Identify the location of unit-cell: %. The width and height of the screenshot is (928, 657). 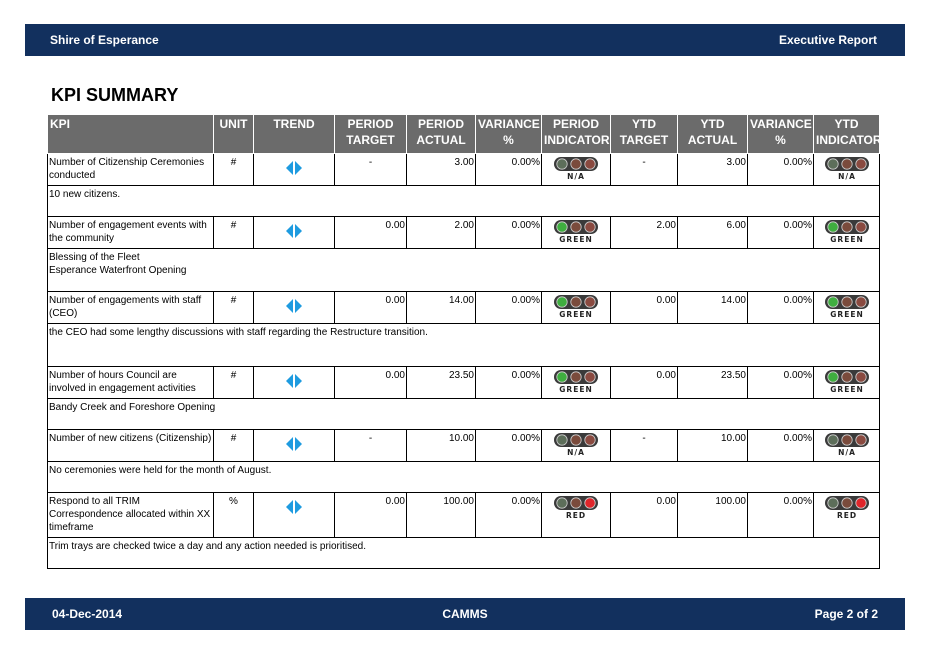
(233, 515).